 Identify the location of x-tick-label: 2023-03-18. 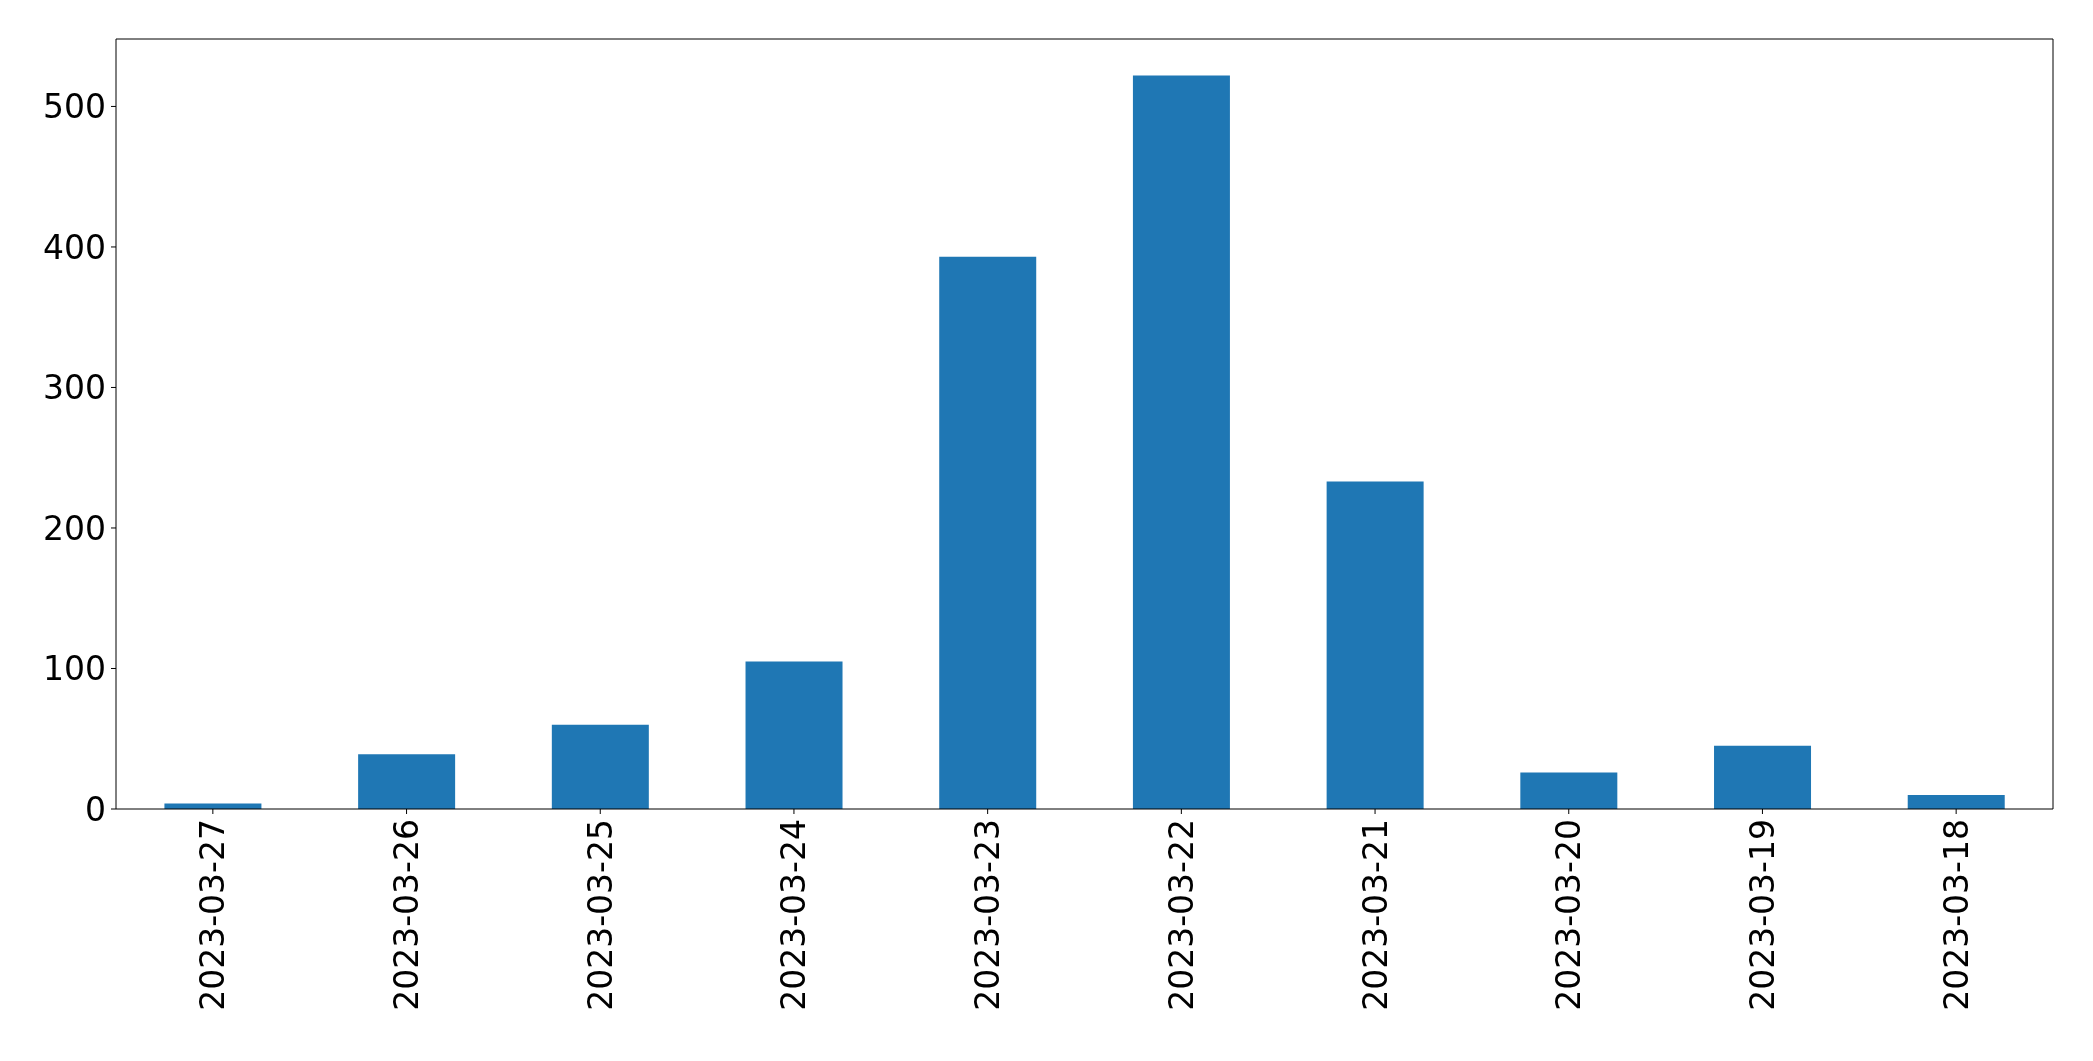
(1956, 915).